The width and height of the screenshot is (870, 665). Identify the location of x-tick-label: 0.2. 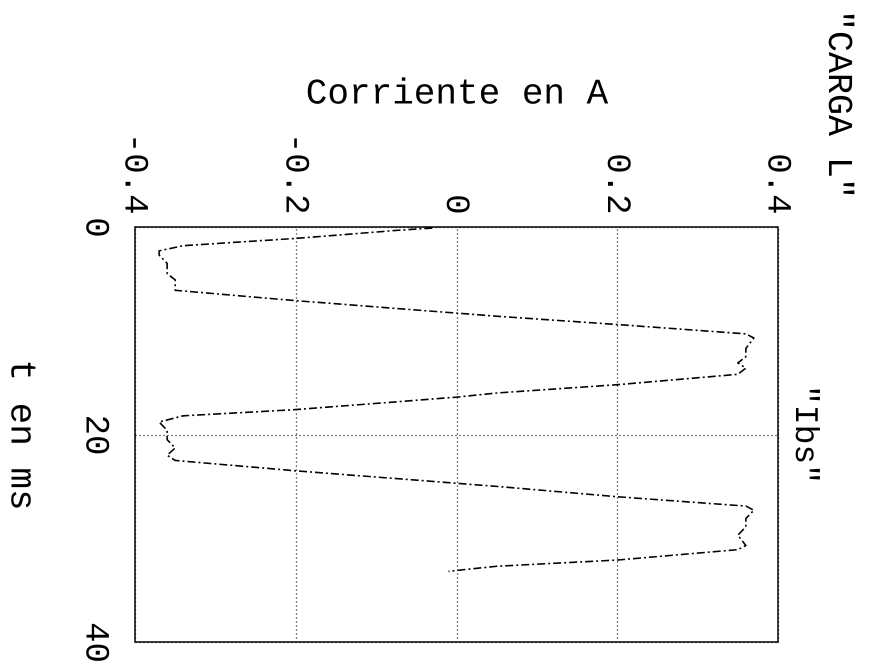
(615, 183).